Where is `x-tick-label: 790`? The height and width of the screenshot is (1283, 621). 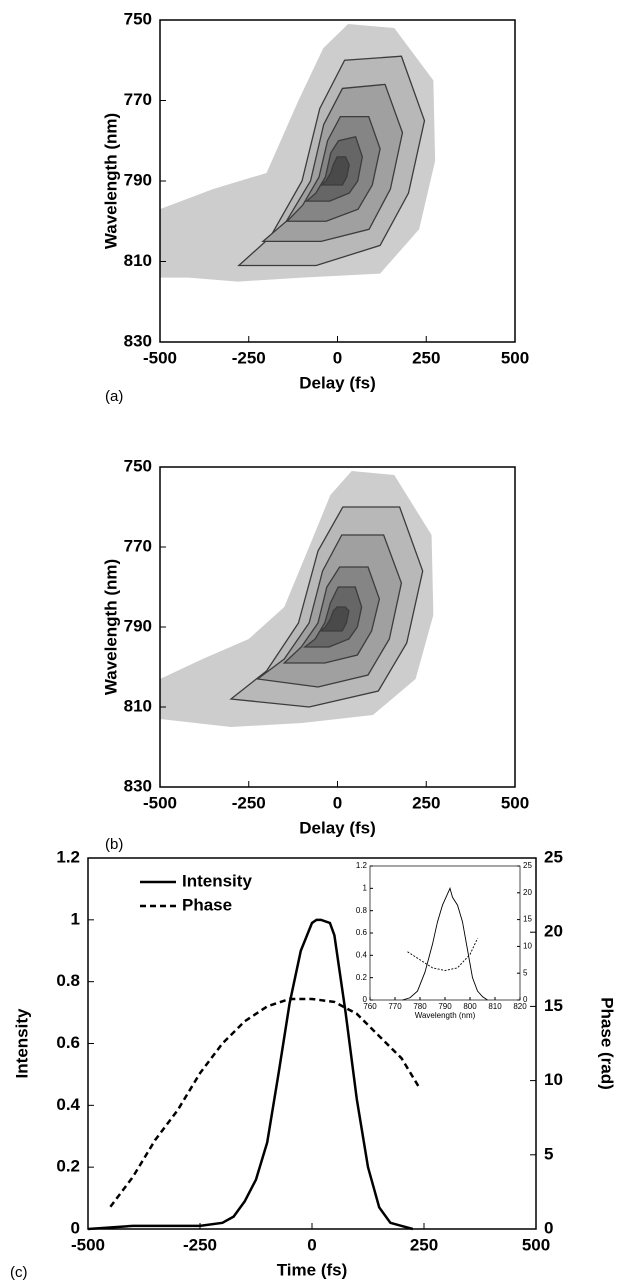 x-tick-label: 790 is located at coordinates (445, 1006).